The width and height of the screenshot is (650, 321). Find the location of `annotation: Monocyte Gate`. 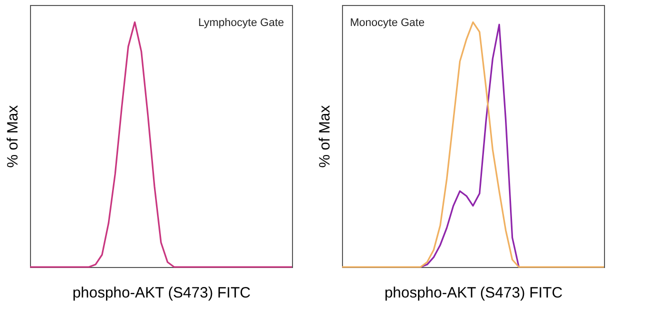

annotation: Monocyte Gate is located at coordinates (387, 23).